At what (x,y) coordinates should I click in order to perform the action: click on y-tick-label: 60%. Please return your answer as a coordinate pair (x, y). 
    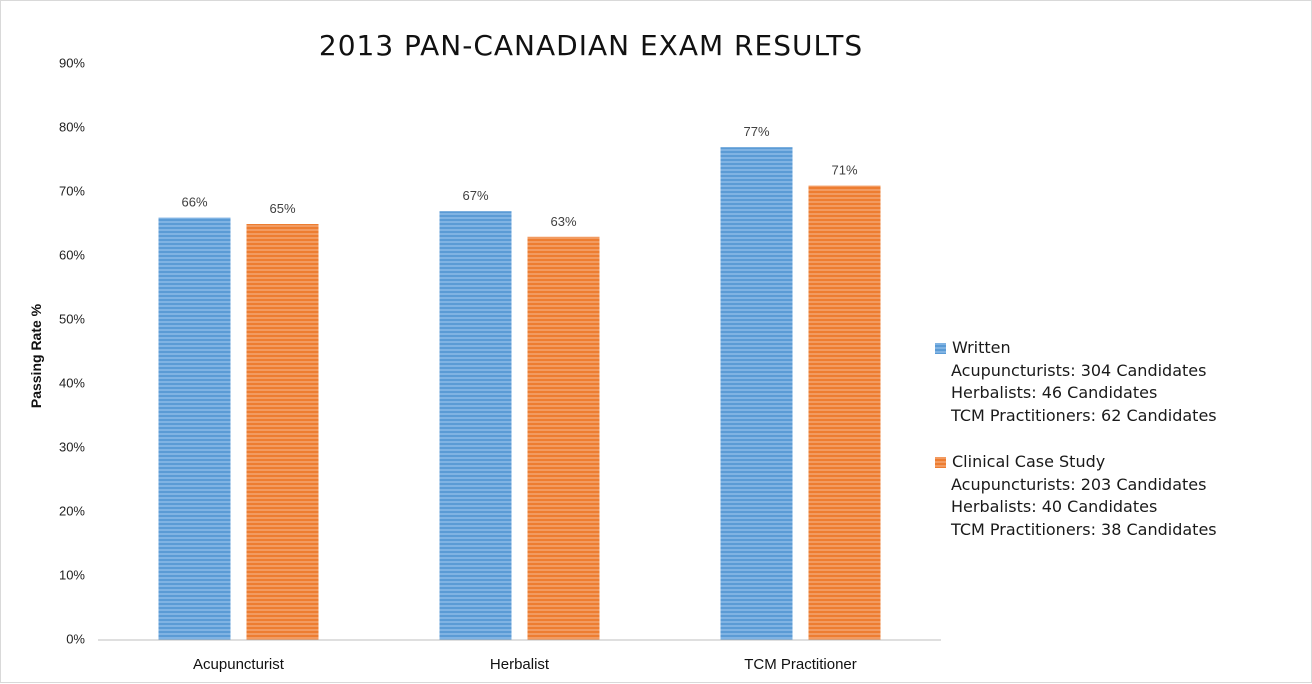
    Looking at the image, I should click on (72, 254).